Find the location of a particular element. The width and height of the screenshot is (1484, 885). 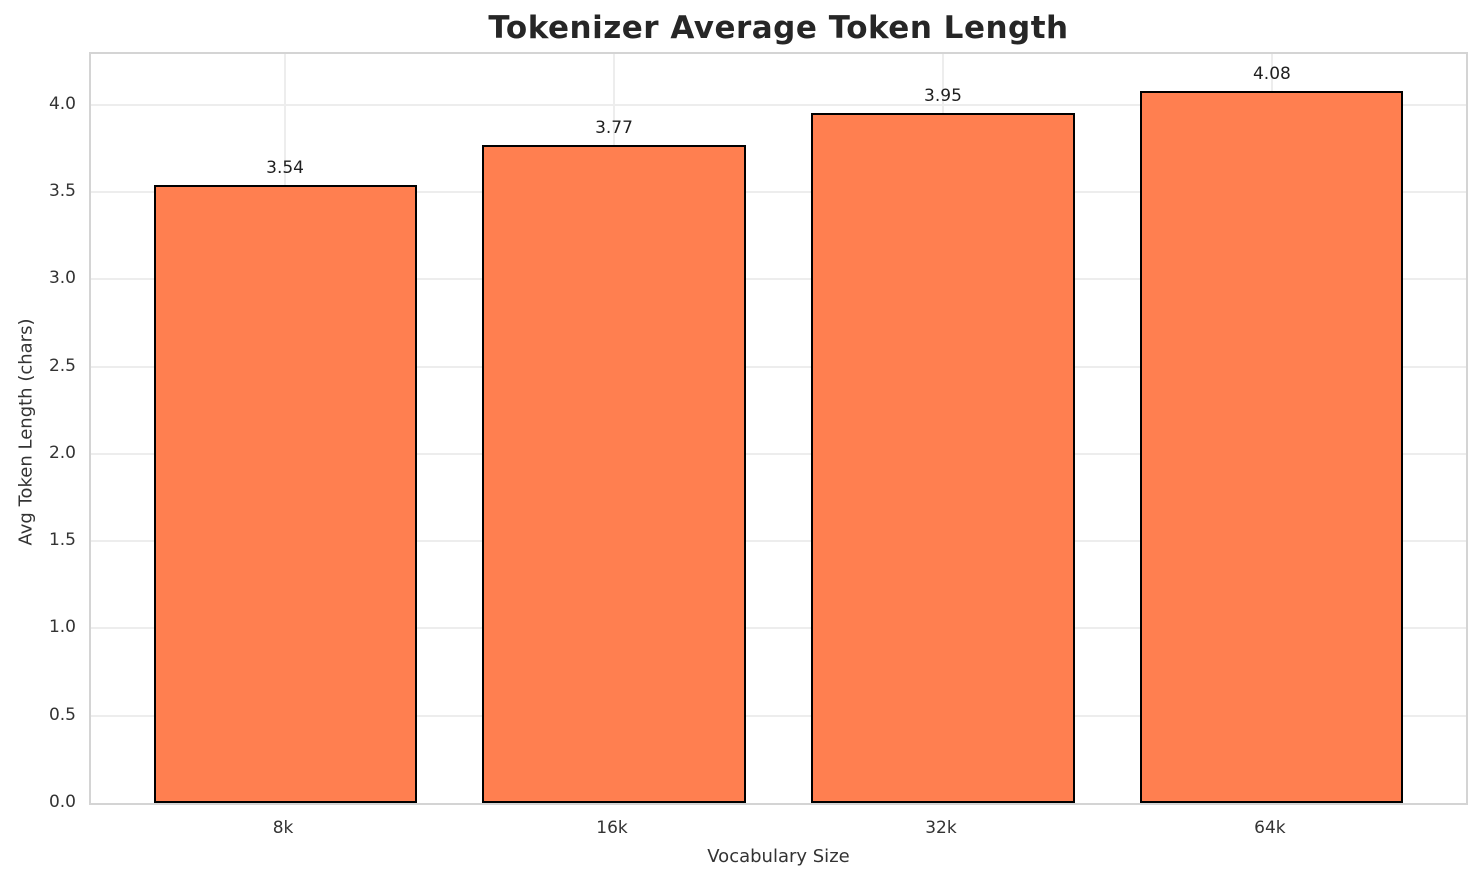

y-tick-label: 1.0 is located at coordinates (62, 627).